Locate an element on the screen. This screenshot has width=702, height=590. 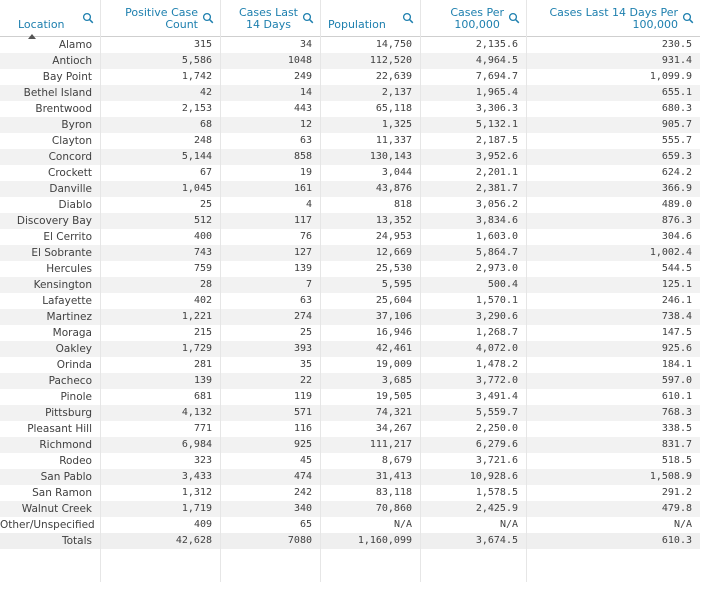
header-population: Population is located at coordinates (370, 18).